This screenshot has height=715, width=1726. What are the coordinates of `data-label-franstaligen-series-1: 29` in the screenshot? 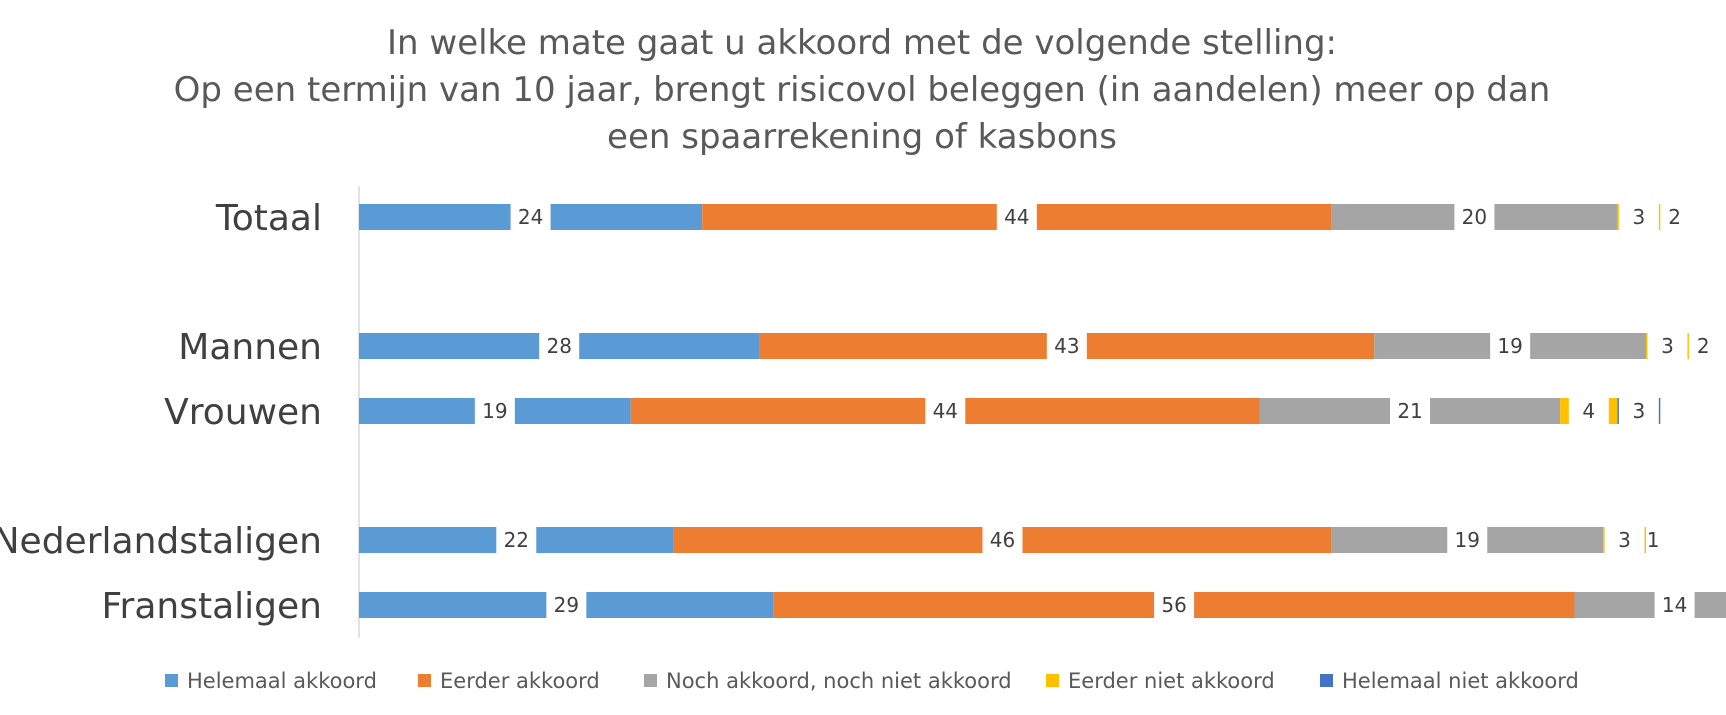 It's located at (566, 605).